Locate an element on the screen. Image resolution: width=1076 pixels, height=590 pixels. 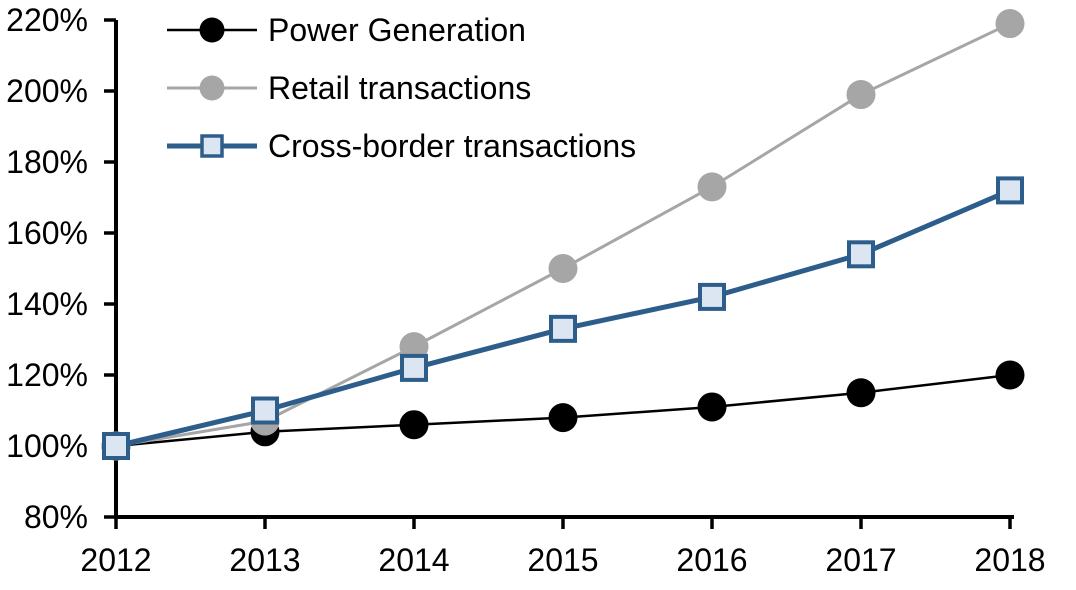
y-tick-label: 220% is located at coordinates (47, 20).